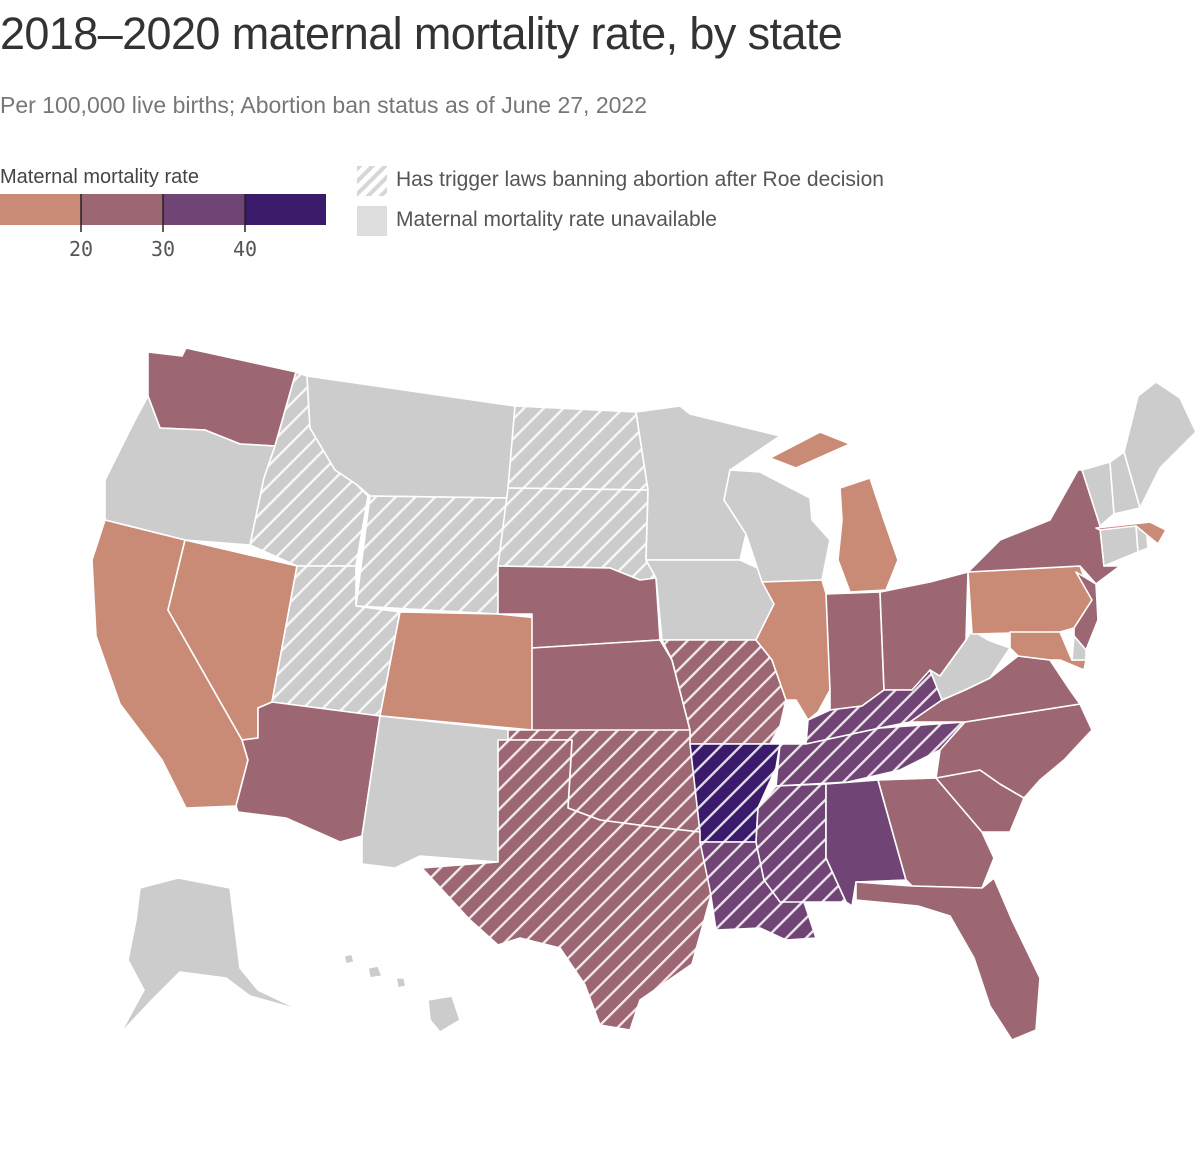 The width and height of the screenshot is (1200, 1152). I want to click on scale-bin-low, so click(40, 209).